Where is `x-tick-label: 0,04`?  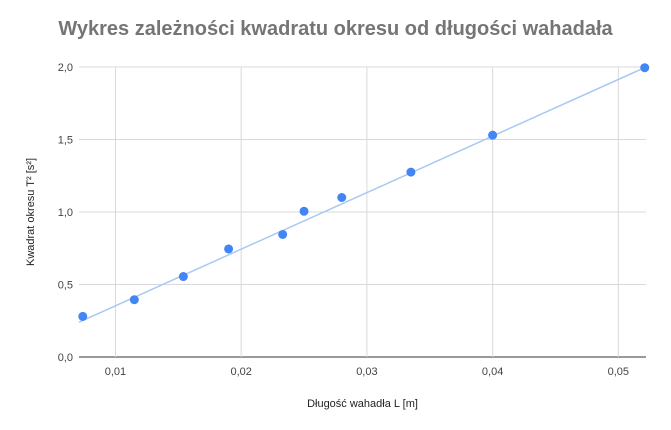 x-tick-label: 0,04 is located at coordinates (492, 372).